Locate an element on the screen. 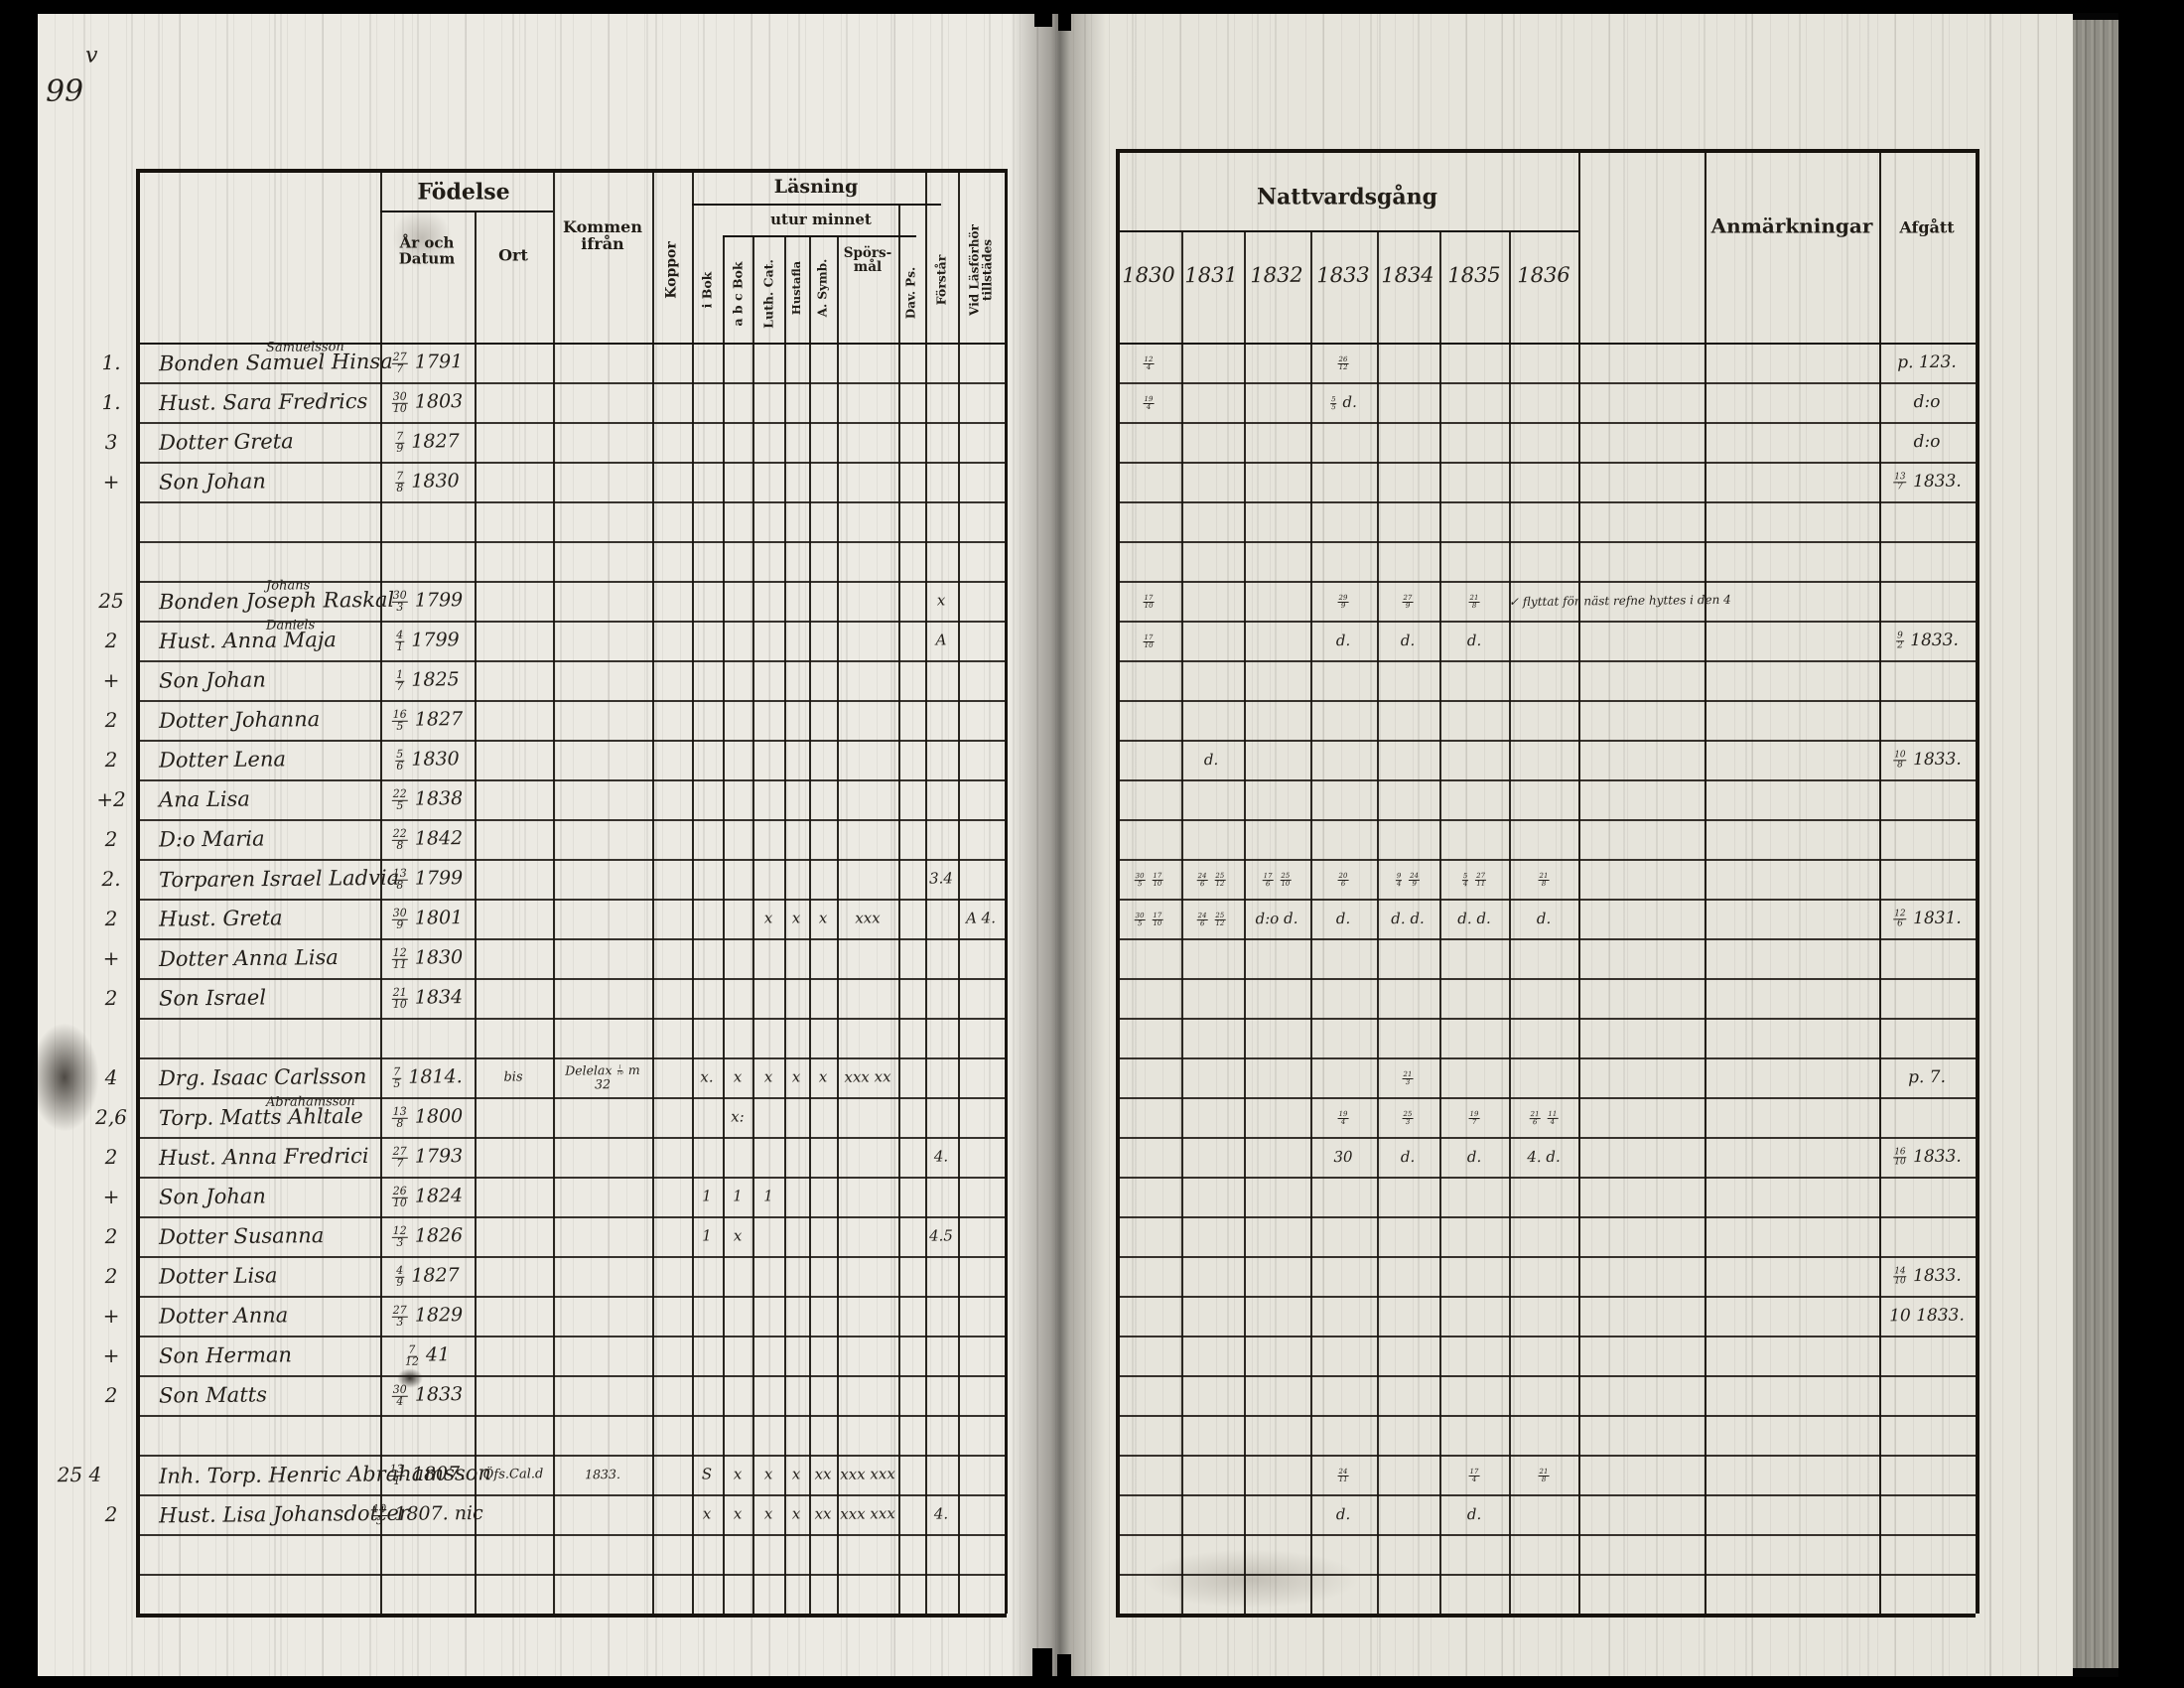  person-name: Torparen Israel Ladvia is located at coordinates (279, 879).